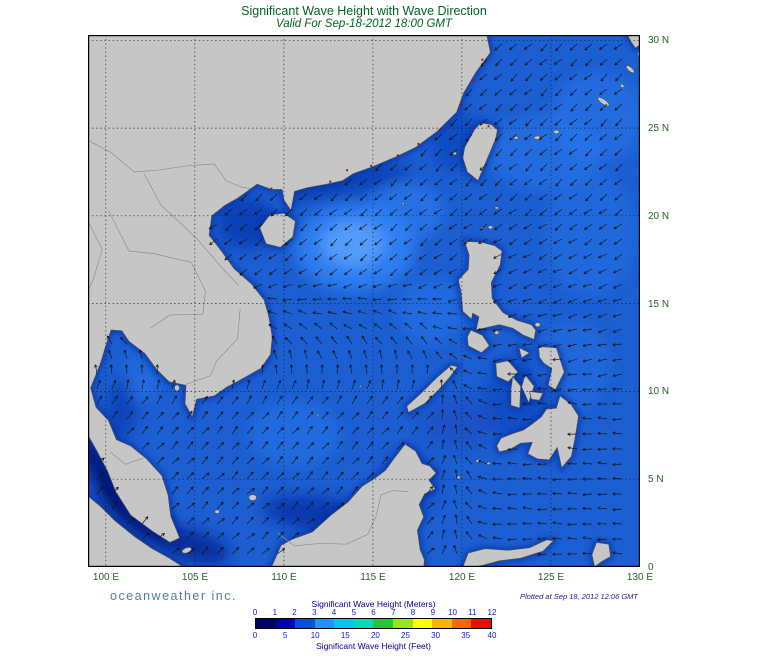 The image size is (775, 665). What do you see at coordinates (462, 577) in the screenshot?
I see `x-axis-tick-label: 120 E` at bounding box center [462, 577].